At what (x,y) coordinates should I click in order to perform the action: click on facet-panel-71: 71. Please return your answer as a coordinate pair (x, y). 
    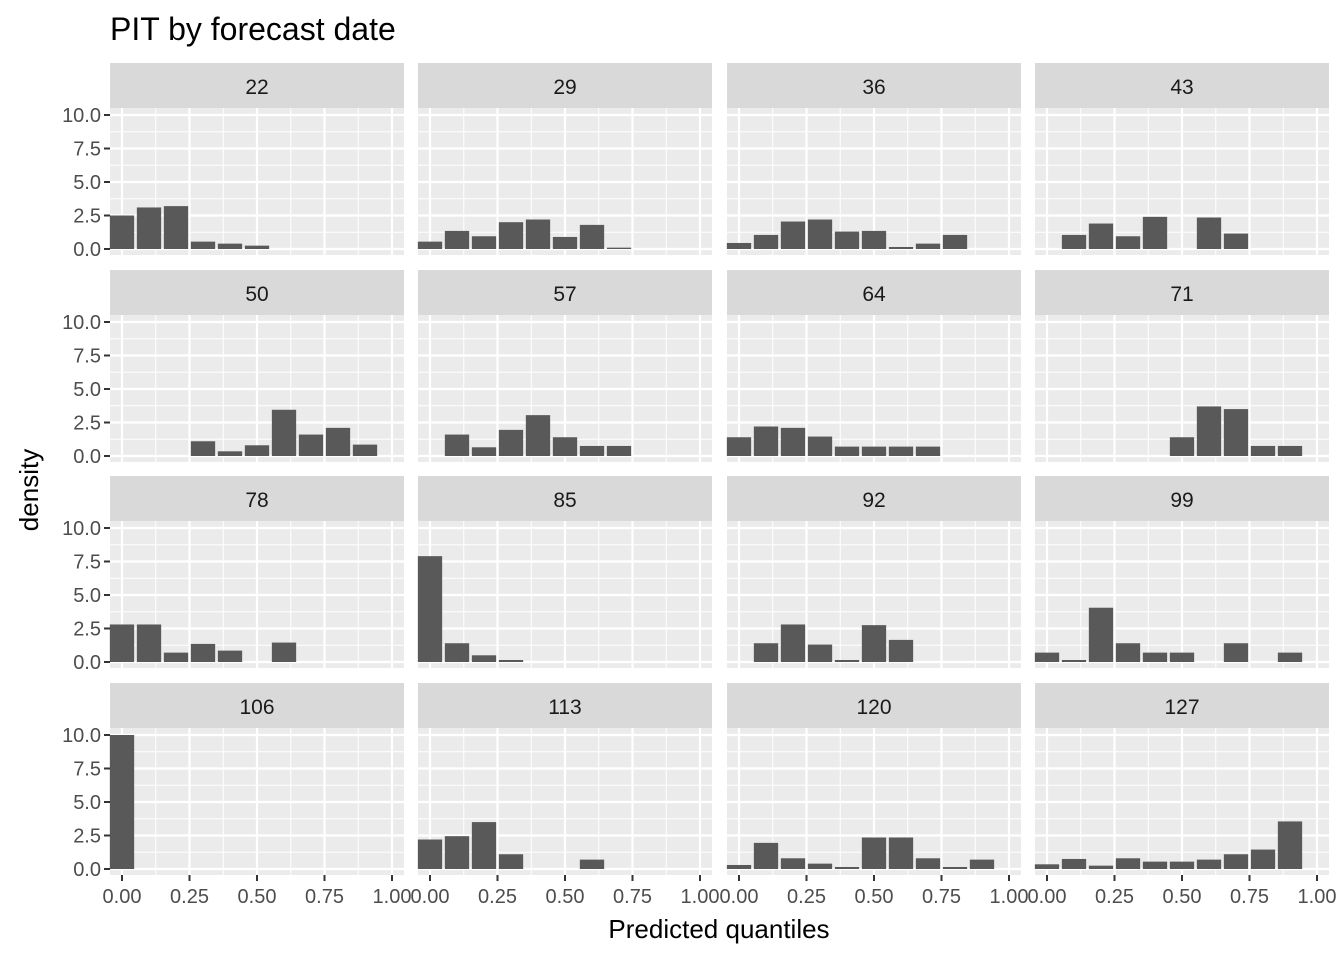
    Looking at the image, I should click on (1182, 366).